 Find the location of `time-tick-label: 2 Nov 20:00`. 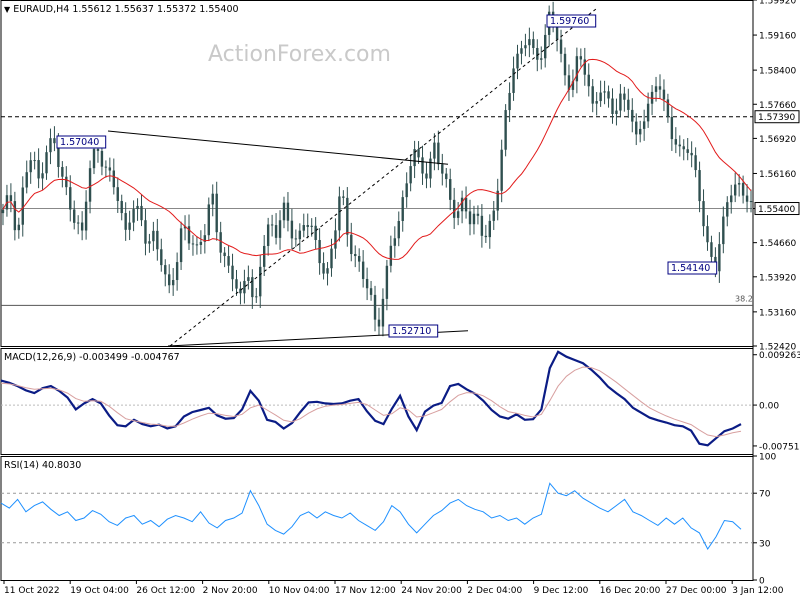

time-tick-label: 2 Nov 20:00 is located at coordinates (230, 591).